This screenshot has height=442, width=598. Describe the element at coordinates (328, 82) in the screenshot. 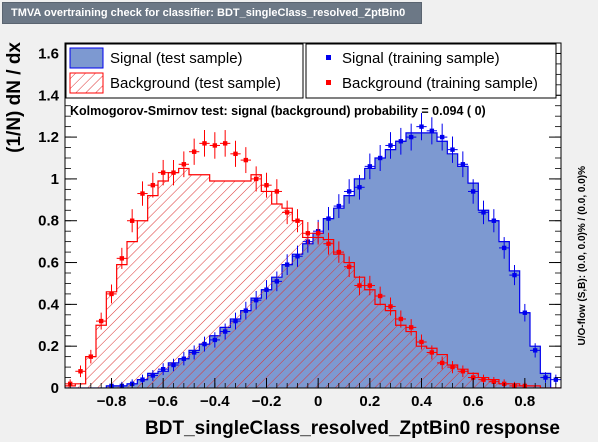

I see `legend-background-train-marker` at that location.